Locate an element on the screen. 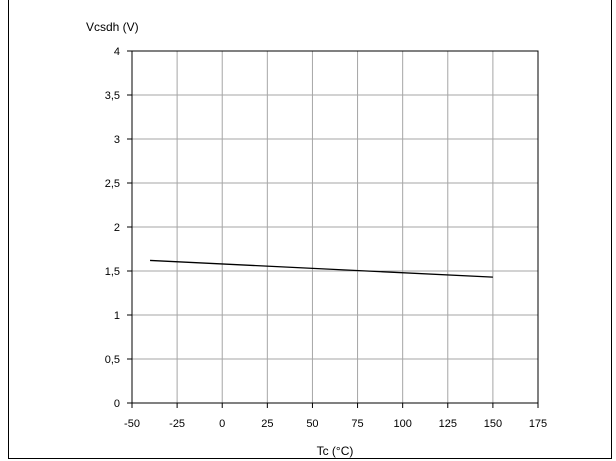 The width and height of the screenshot is (616, 461). y-tick-label: 2,5 is located at coordinates (112, 184).